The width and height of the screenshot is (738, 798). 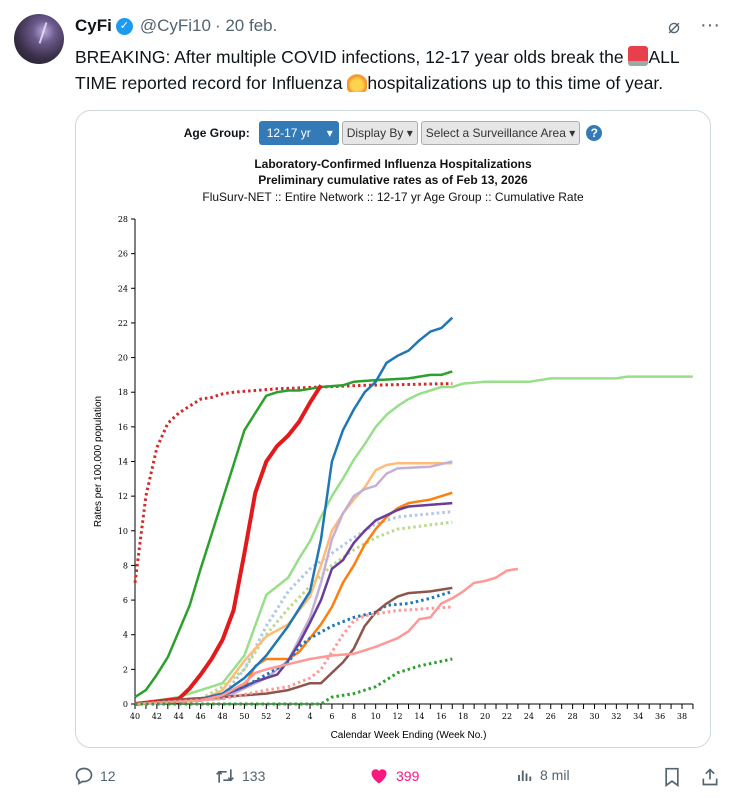 I want to click on x-tick-label: 14, so click(x=419, y=716).